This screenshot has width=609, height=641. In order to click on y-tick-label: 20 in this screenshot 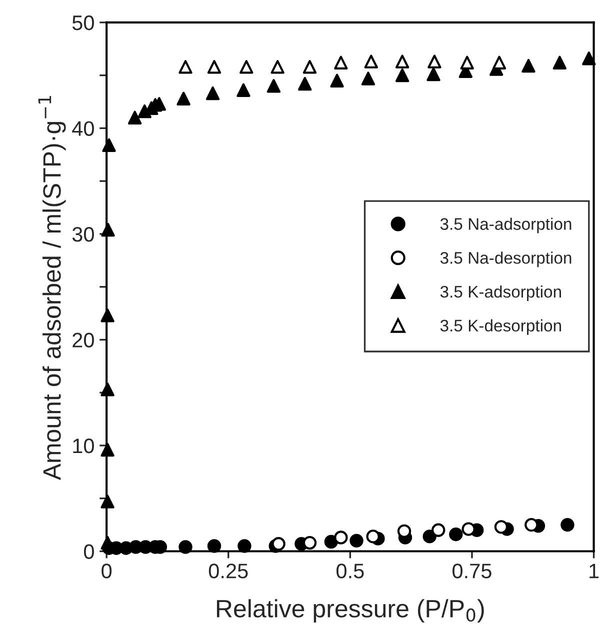, I will do `click(83, 340)`.